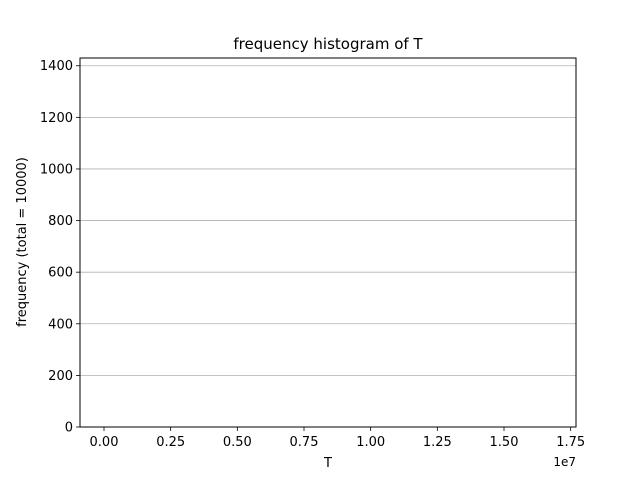 The width and height of the screenshot is (640, 480). I want to click on x-tick-label: 0.25, so click(170, 442).